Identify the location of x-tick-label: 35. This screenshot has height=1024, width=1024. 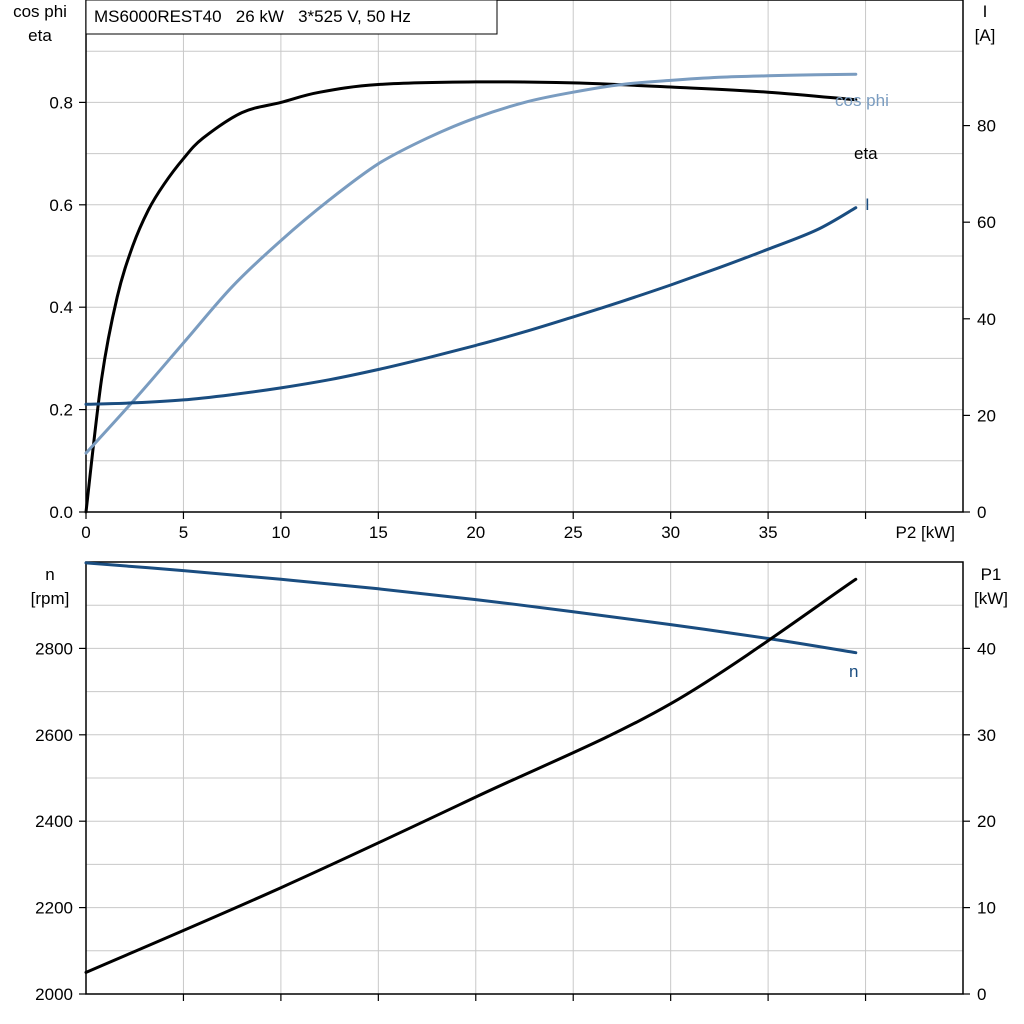
(768, 532).